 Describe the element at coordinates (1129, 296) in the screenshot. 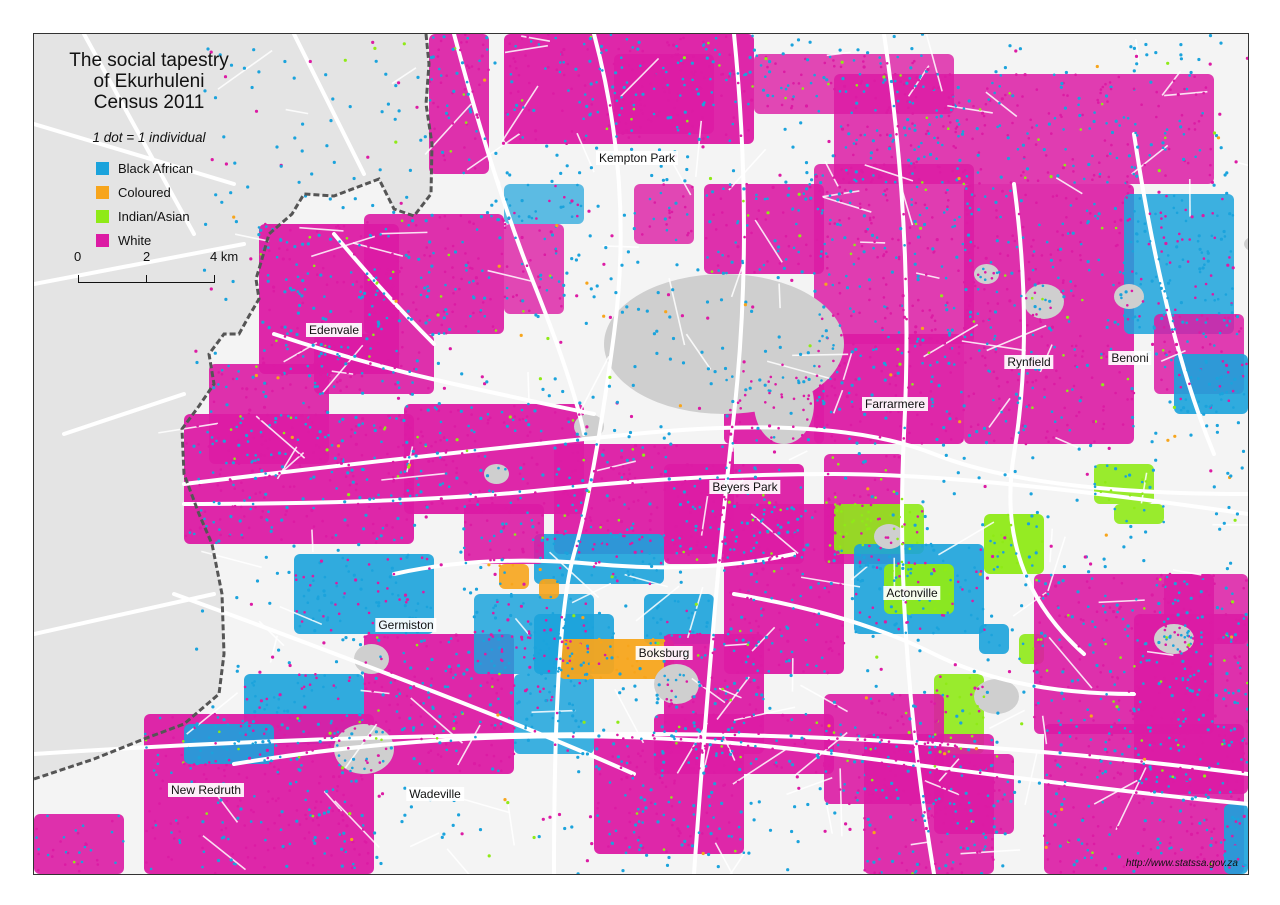

I see `water-body` at that location.